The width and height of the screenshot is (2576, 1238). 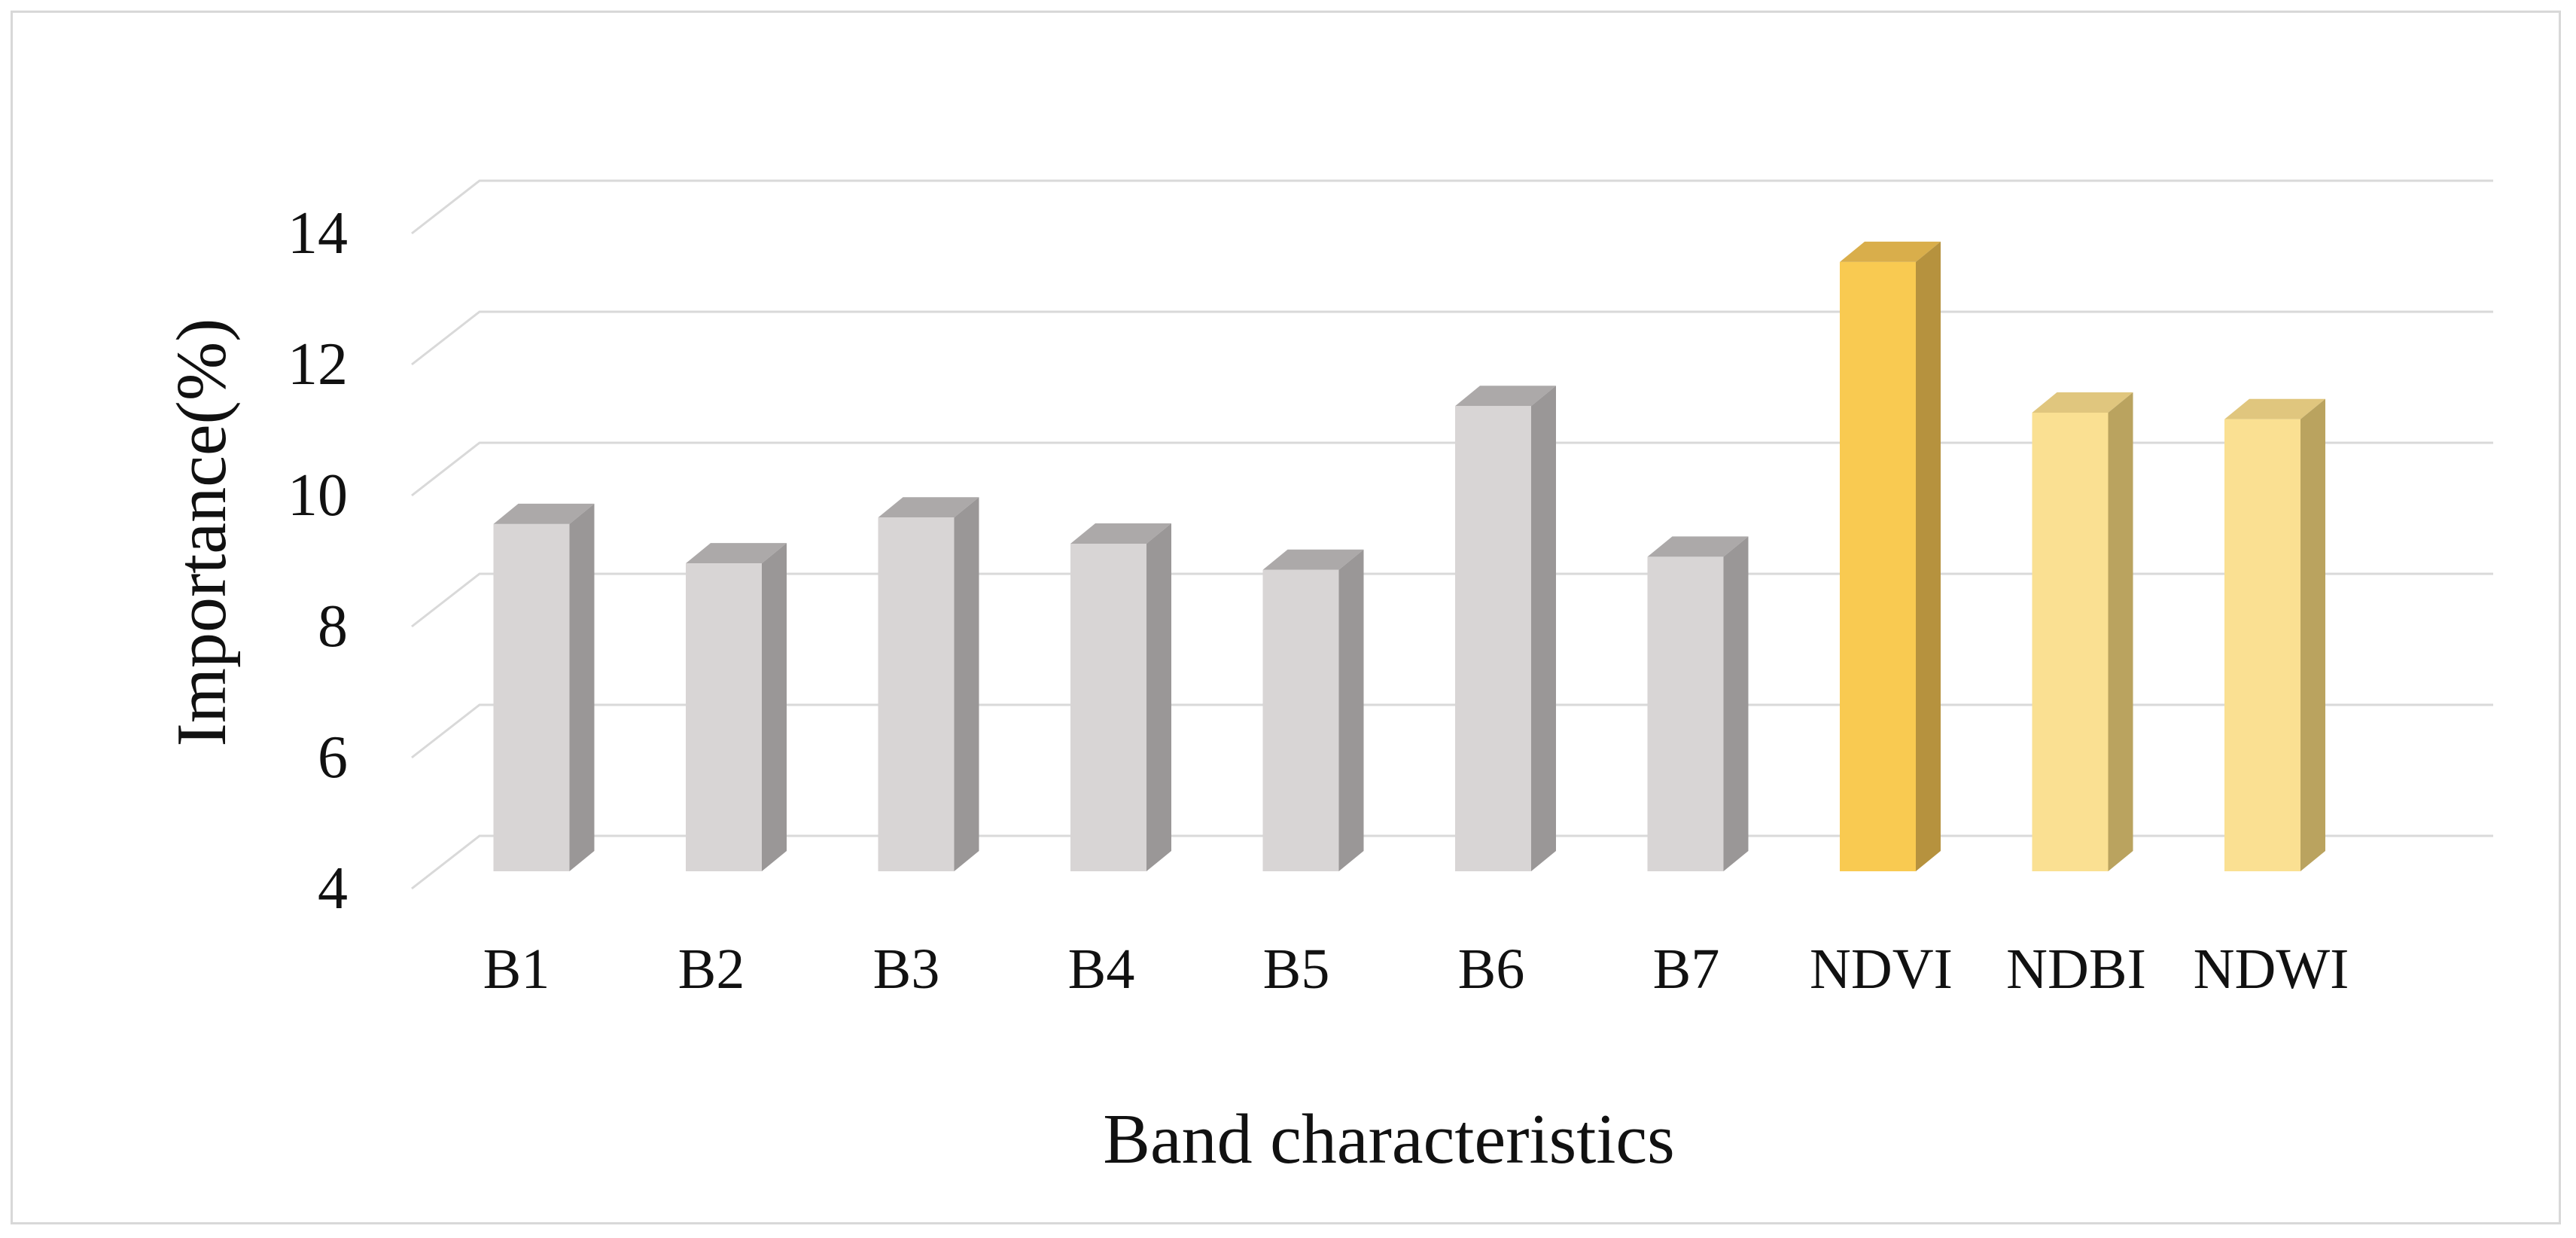 I want to click on y-tick-label-6: 6, so click(x=333, y=757).